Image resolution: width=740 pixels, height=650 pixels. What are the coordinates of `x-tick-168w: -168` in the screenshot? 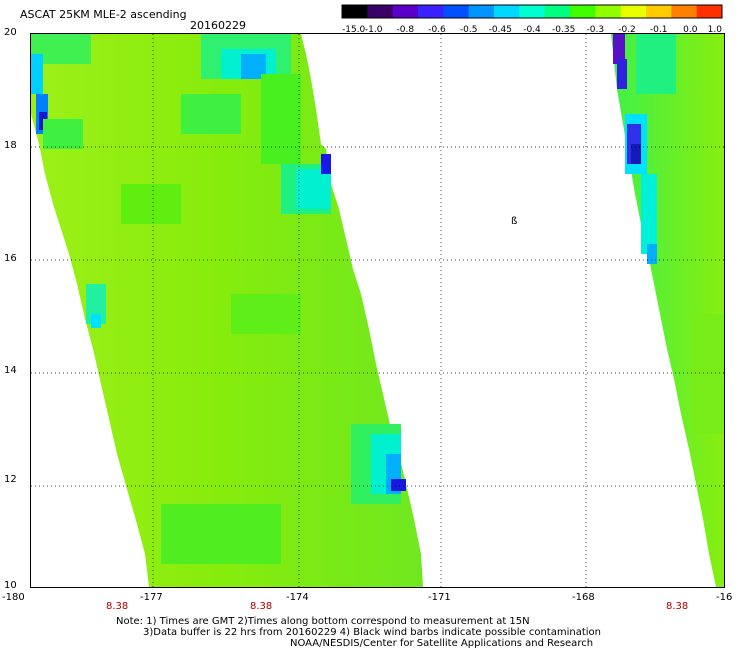 It's located at (583, 597).